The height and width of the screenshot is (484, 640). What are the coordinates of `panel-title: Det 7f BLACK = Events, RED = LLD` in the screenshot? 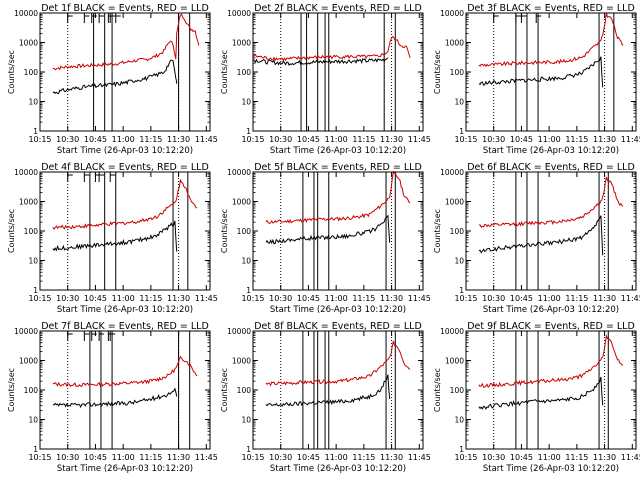 It's located at (125, 326).